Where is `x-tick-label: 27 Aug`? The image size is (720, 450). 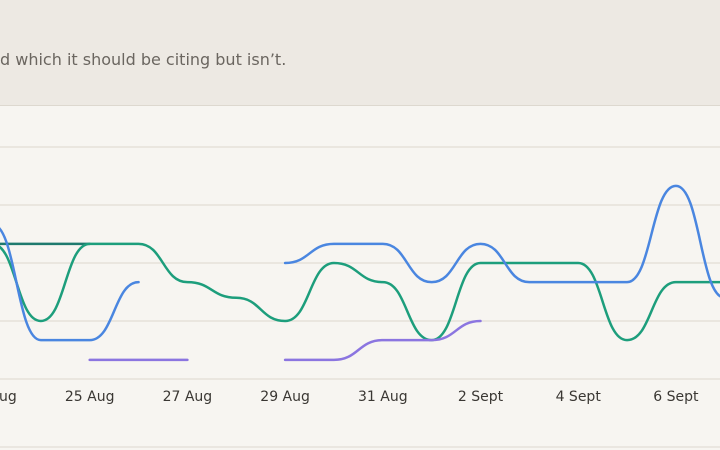 x-tick-label: 27 Aug is located at coordinates (188, 397).